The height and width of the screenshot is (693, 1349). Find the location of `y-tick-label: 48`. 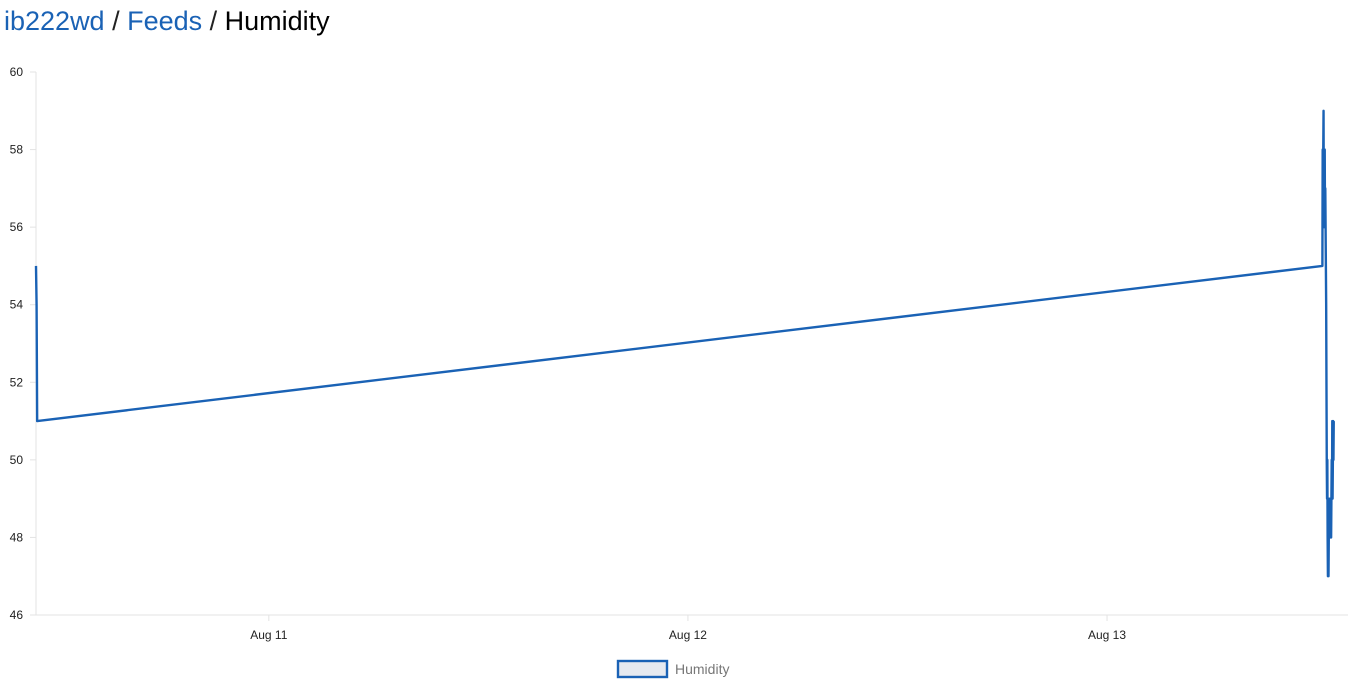

y-tick-label: 48 is located at coordinates (17, 537).